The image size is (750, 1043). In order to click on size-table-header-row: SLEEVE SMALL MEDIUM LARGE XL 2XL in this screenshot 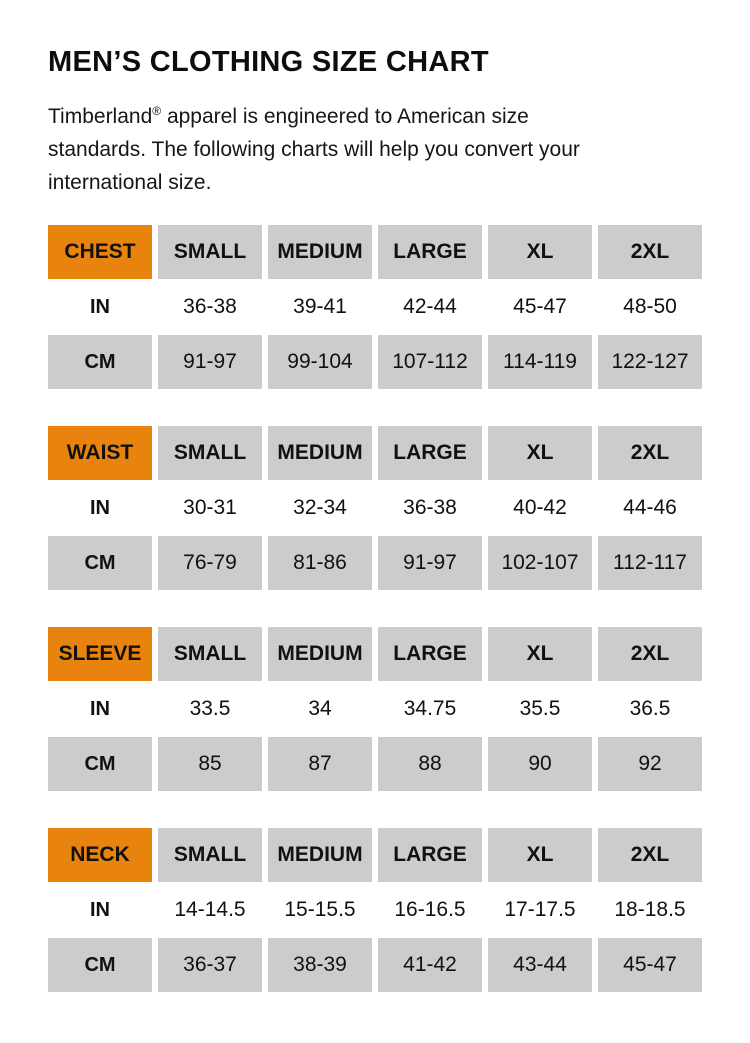, I will do `click(375, 654)`.